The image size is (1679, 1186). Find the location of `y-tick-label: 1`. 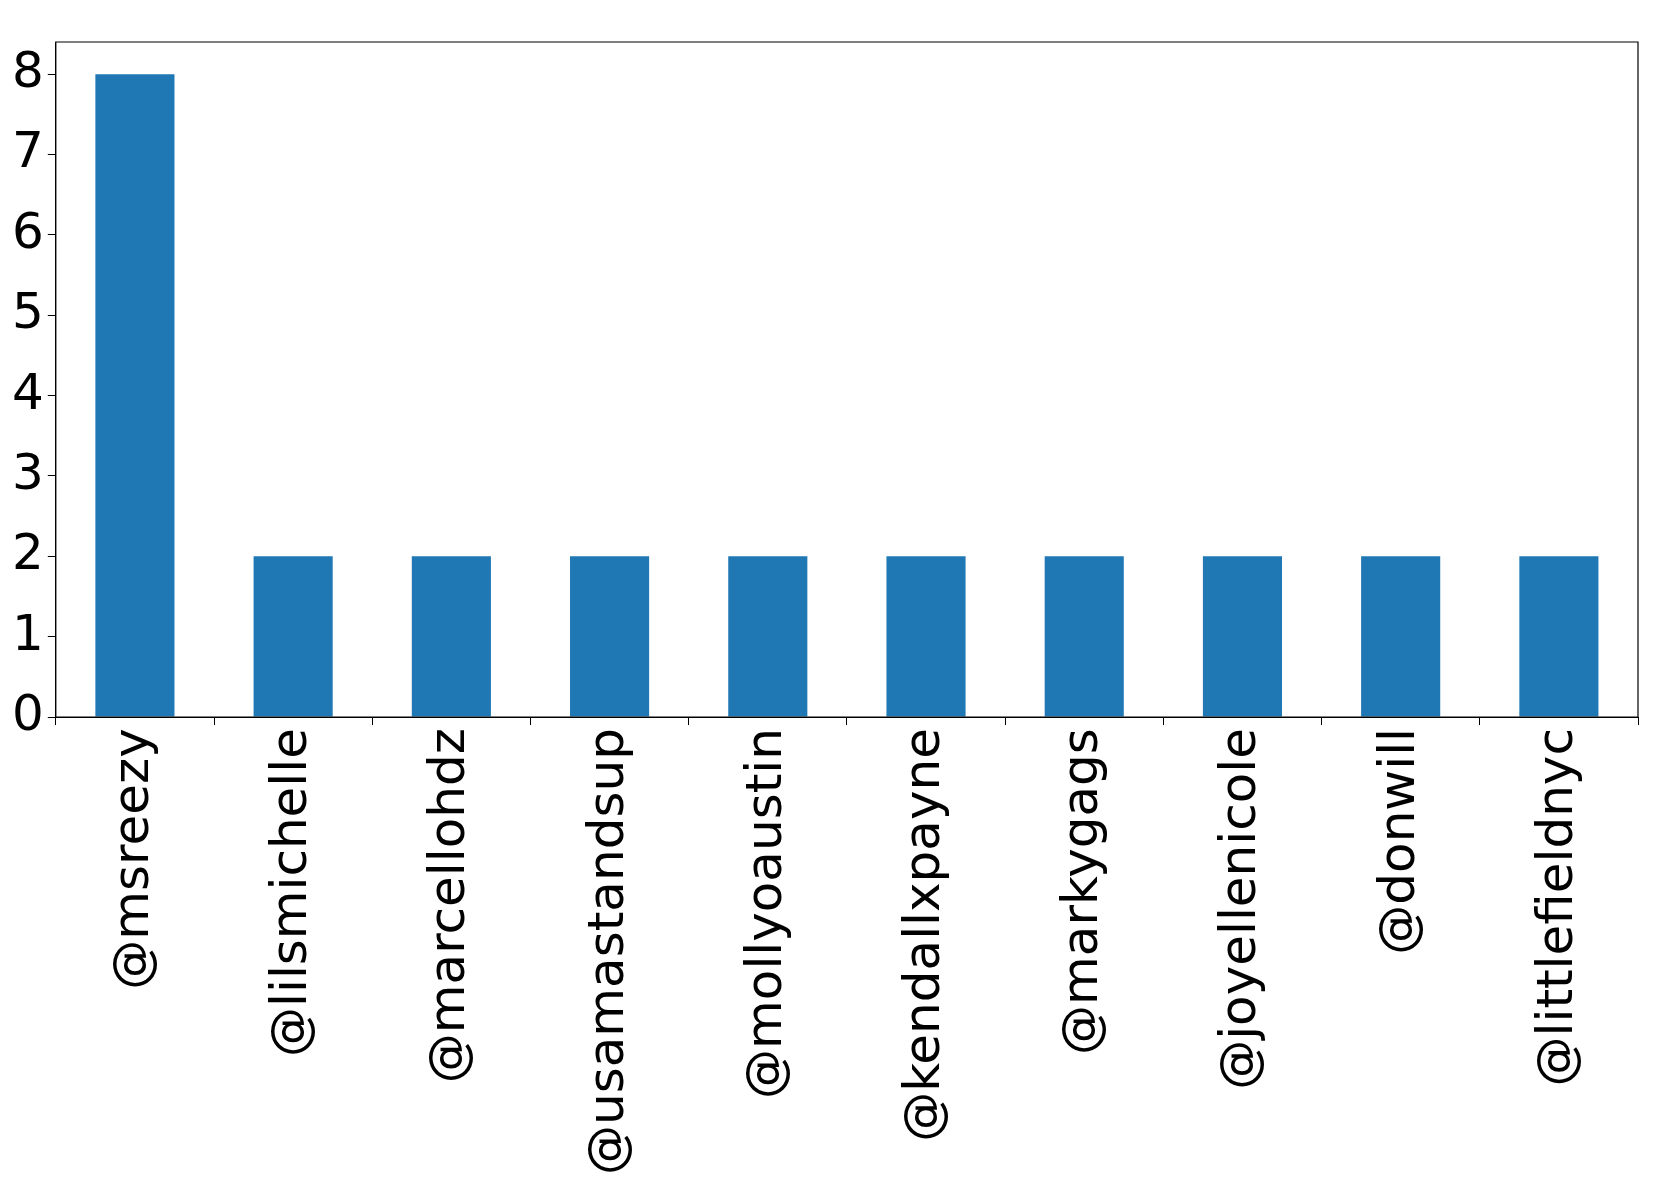

y-tick-label: 1 is located at coordinates (28, 632).